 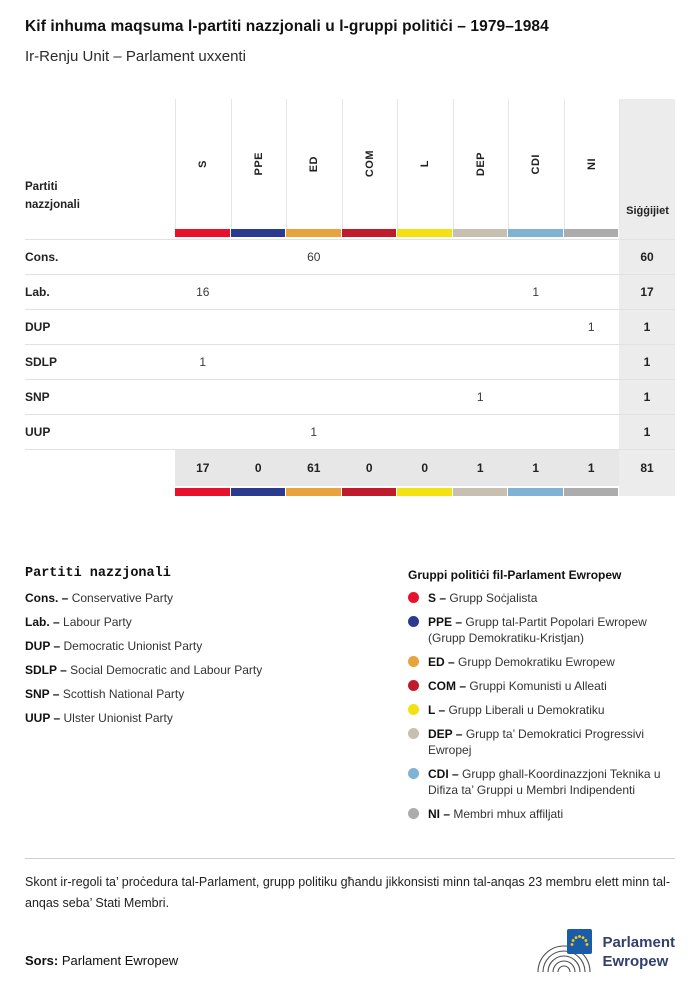 I want to click on column-header-label: COM, so click(x=369, y=164).